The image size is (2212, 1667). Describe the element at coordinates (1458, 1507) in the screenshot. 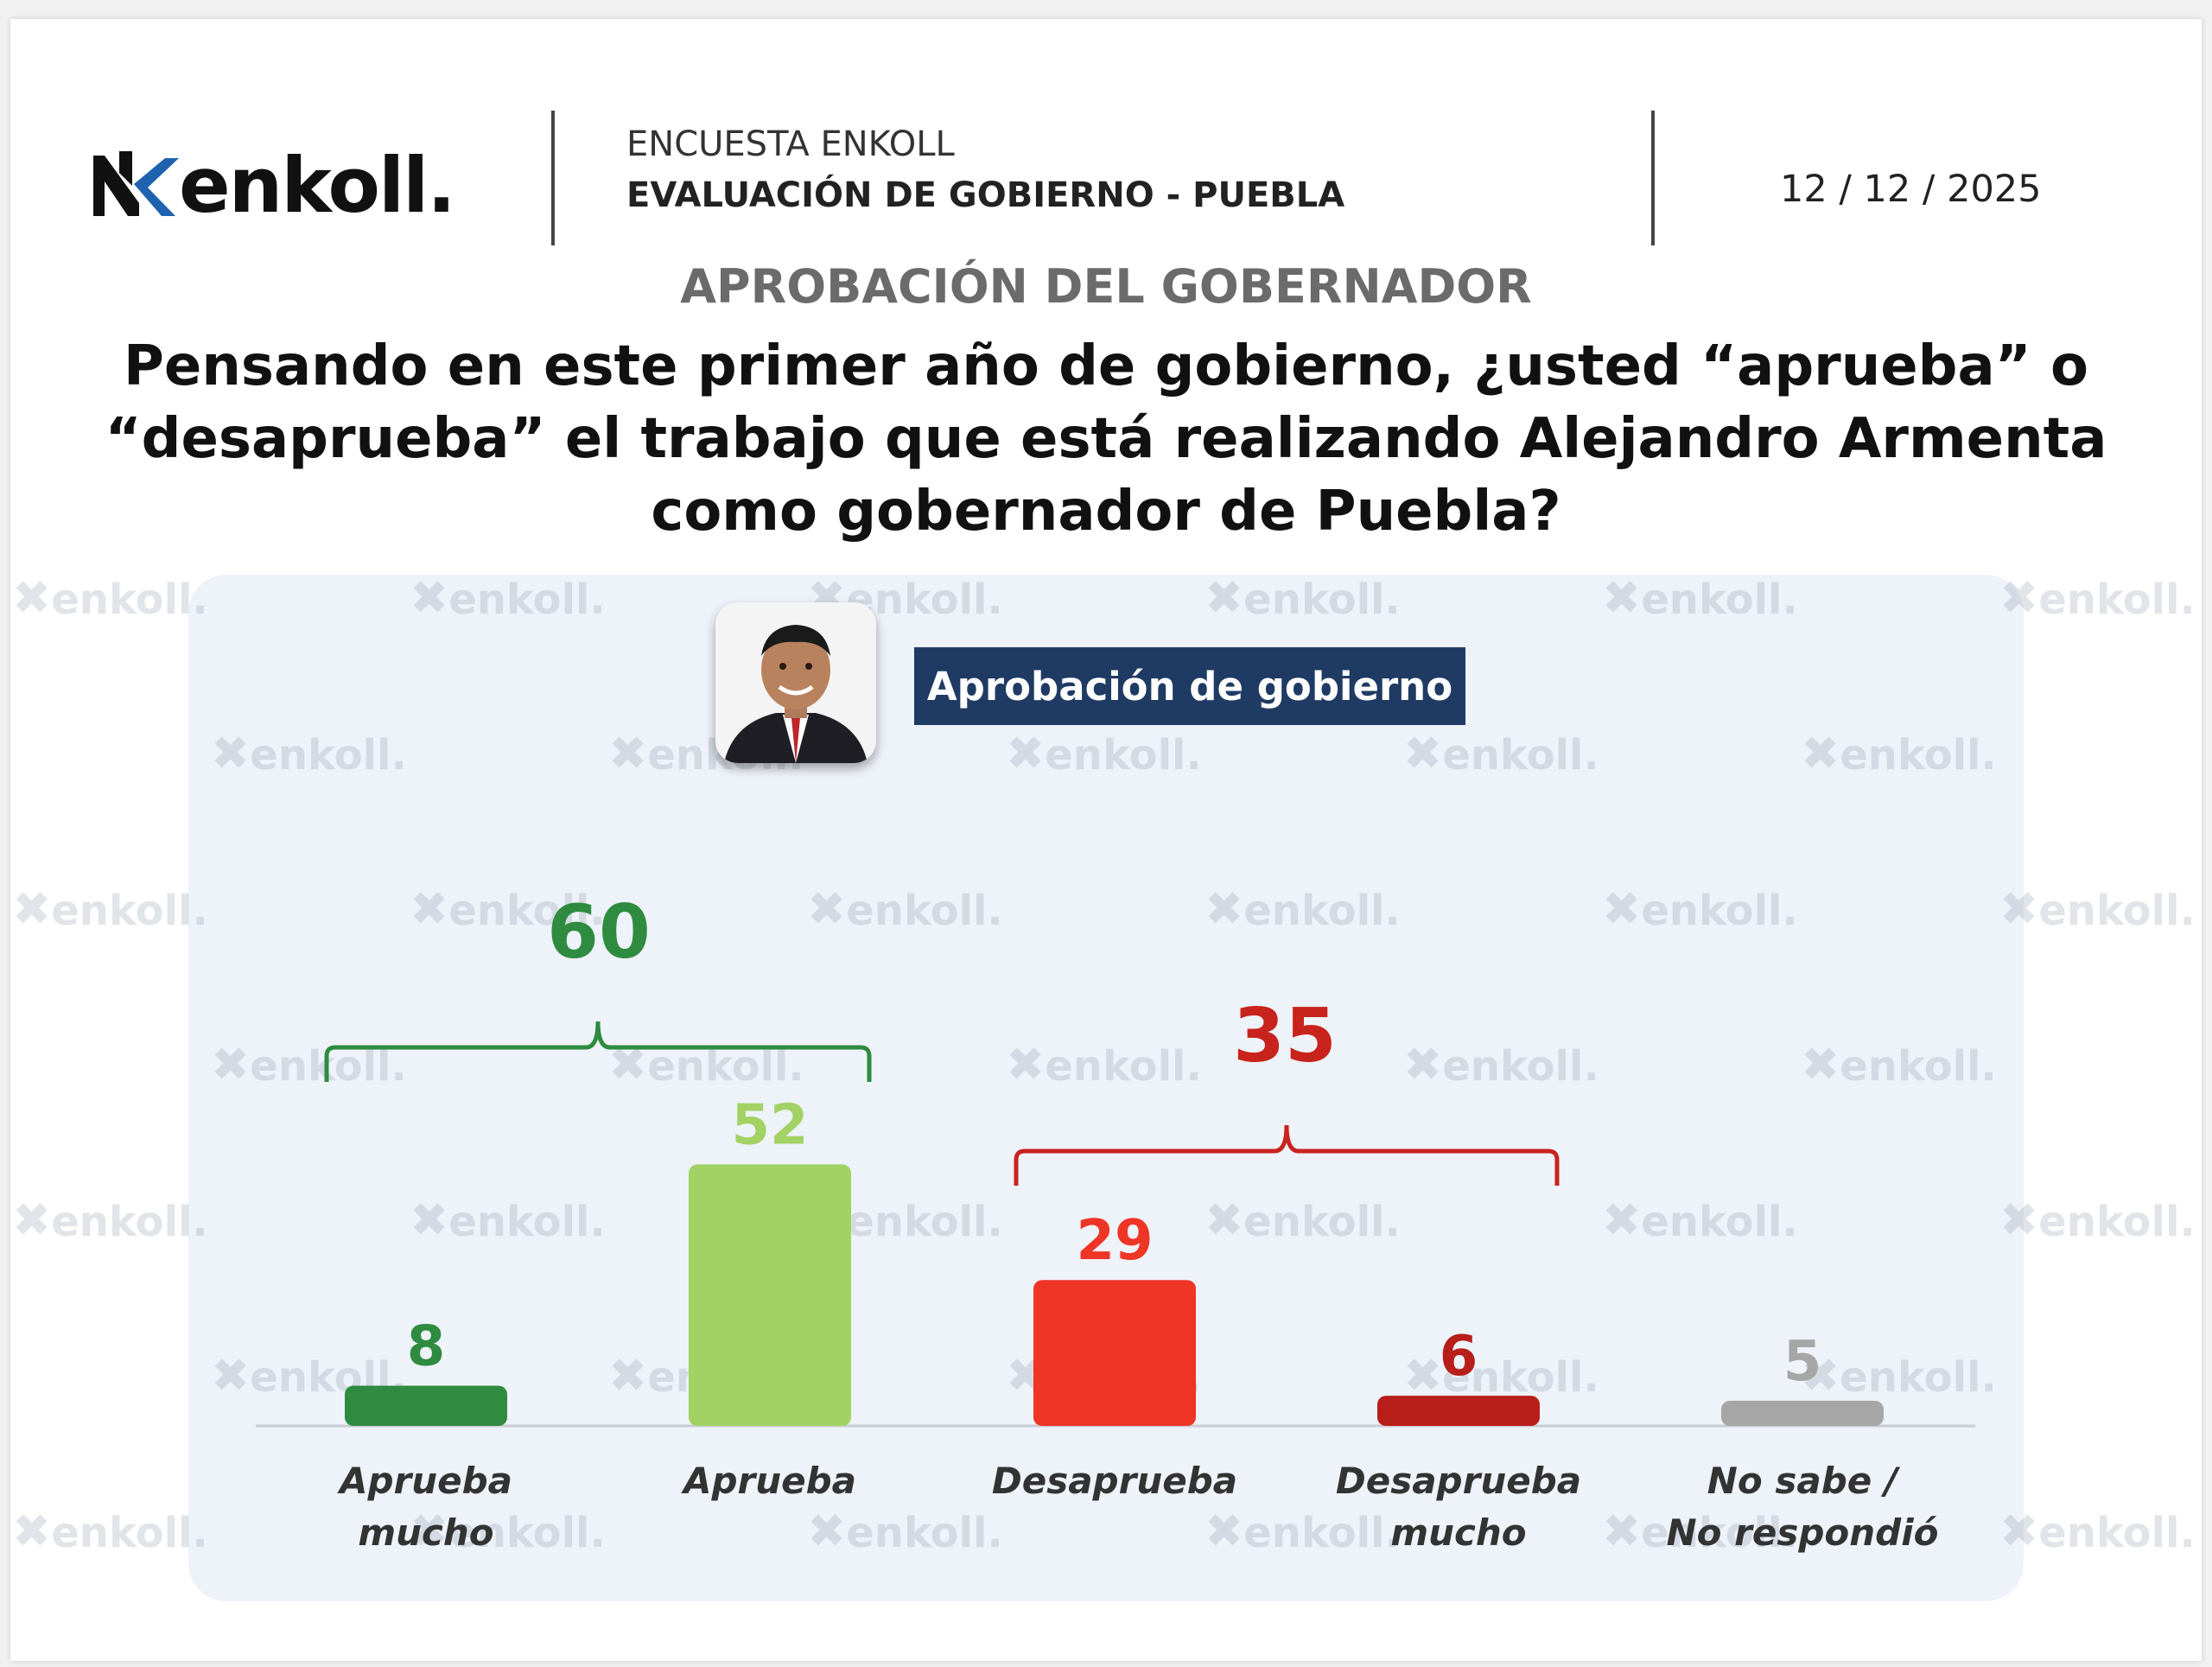

I see `category-label-4: Desaprueba mucho` at that location.